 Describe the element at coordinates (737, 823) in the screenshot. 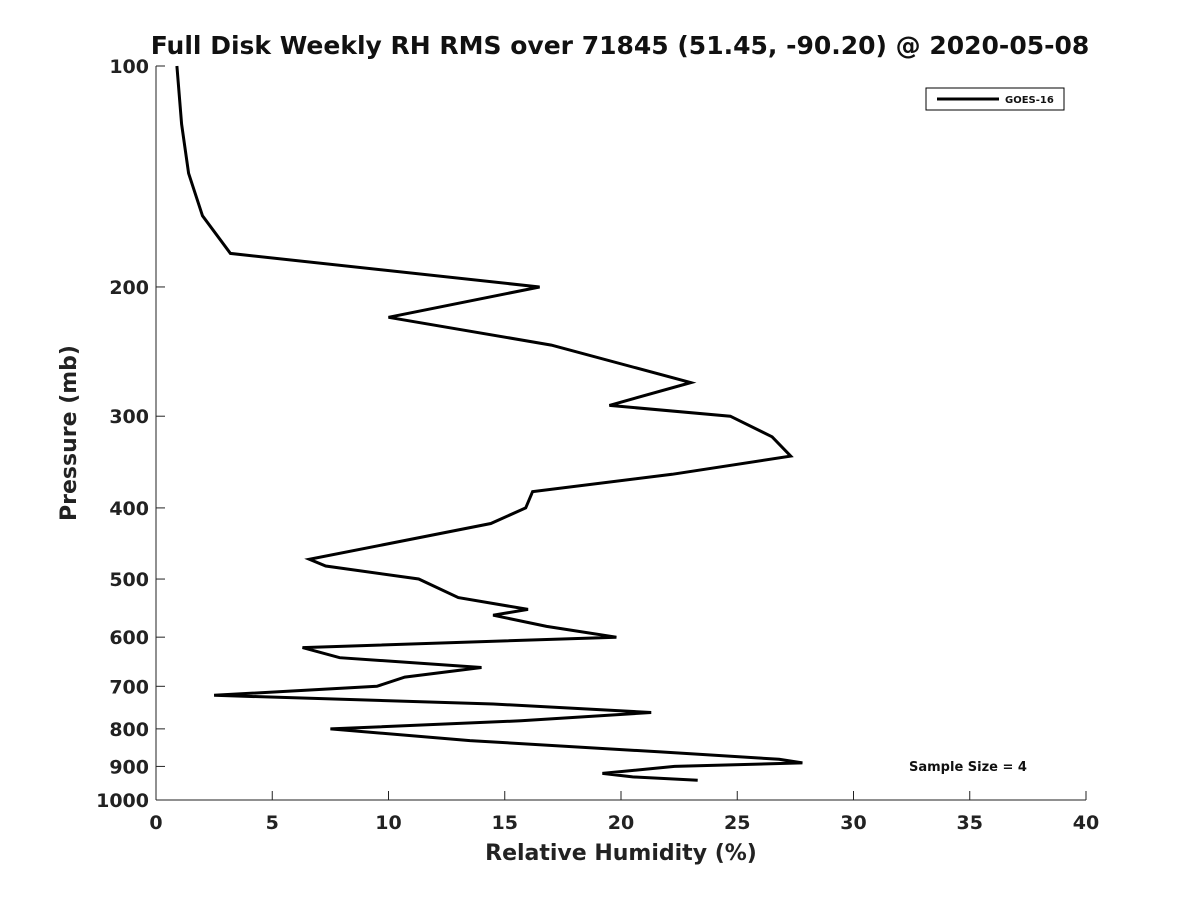

I see `x-tick-label: 25` at that location.